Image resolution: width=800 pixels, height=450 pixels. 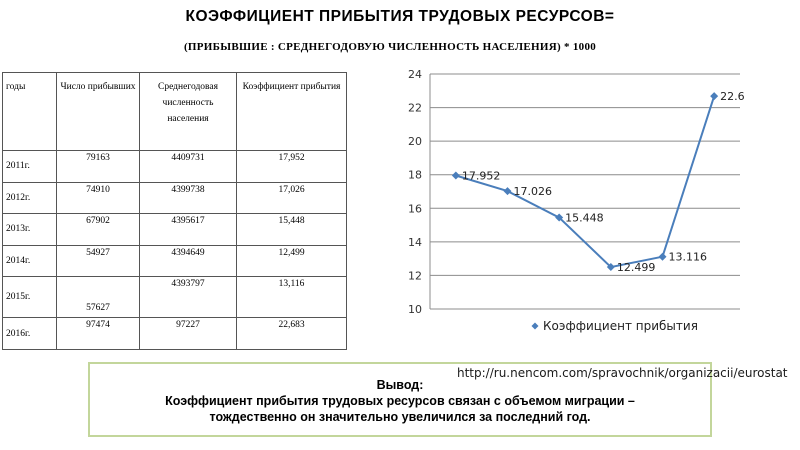 I want to click on y-tick-label: 24, so click(x=415, y=74).